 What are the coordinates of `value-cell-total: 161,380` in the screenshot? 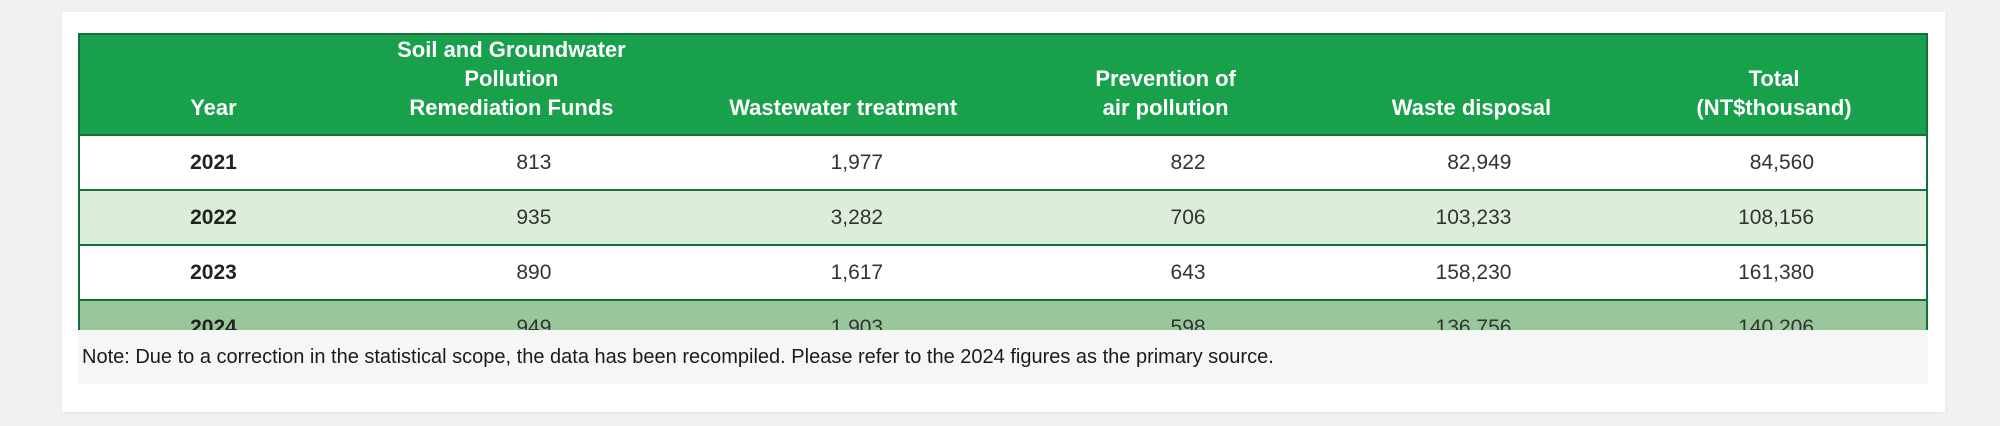 It's located at (1775, 273).